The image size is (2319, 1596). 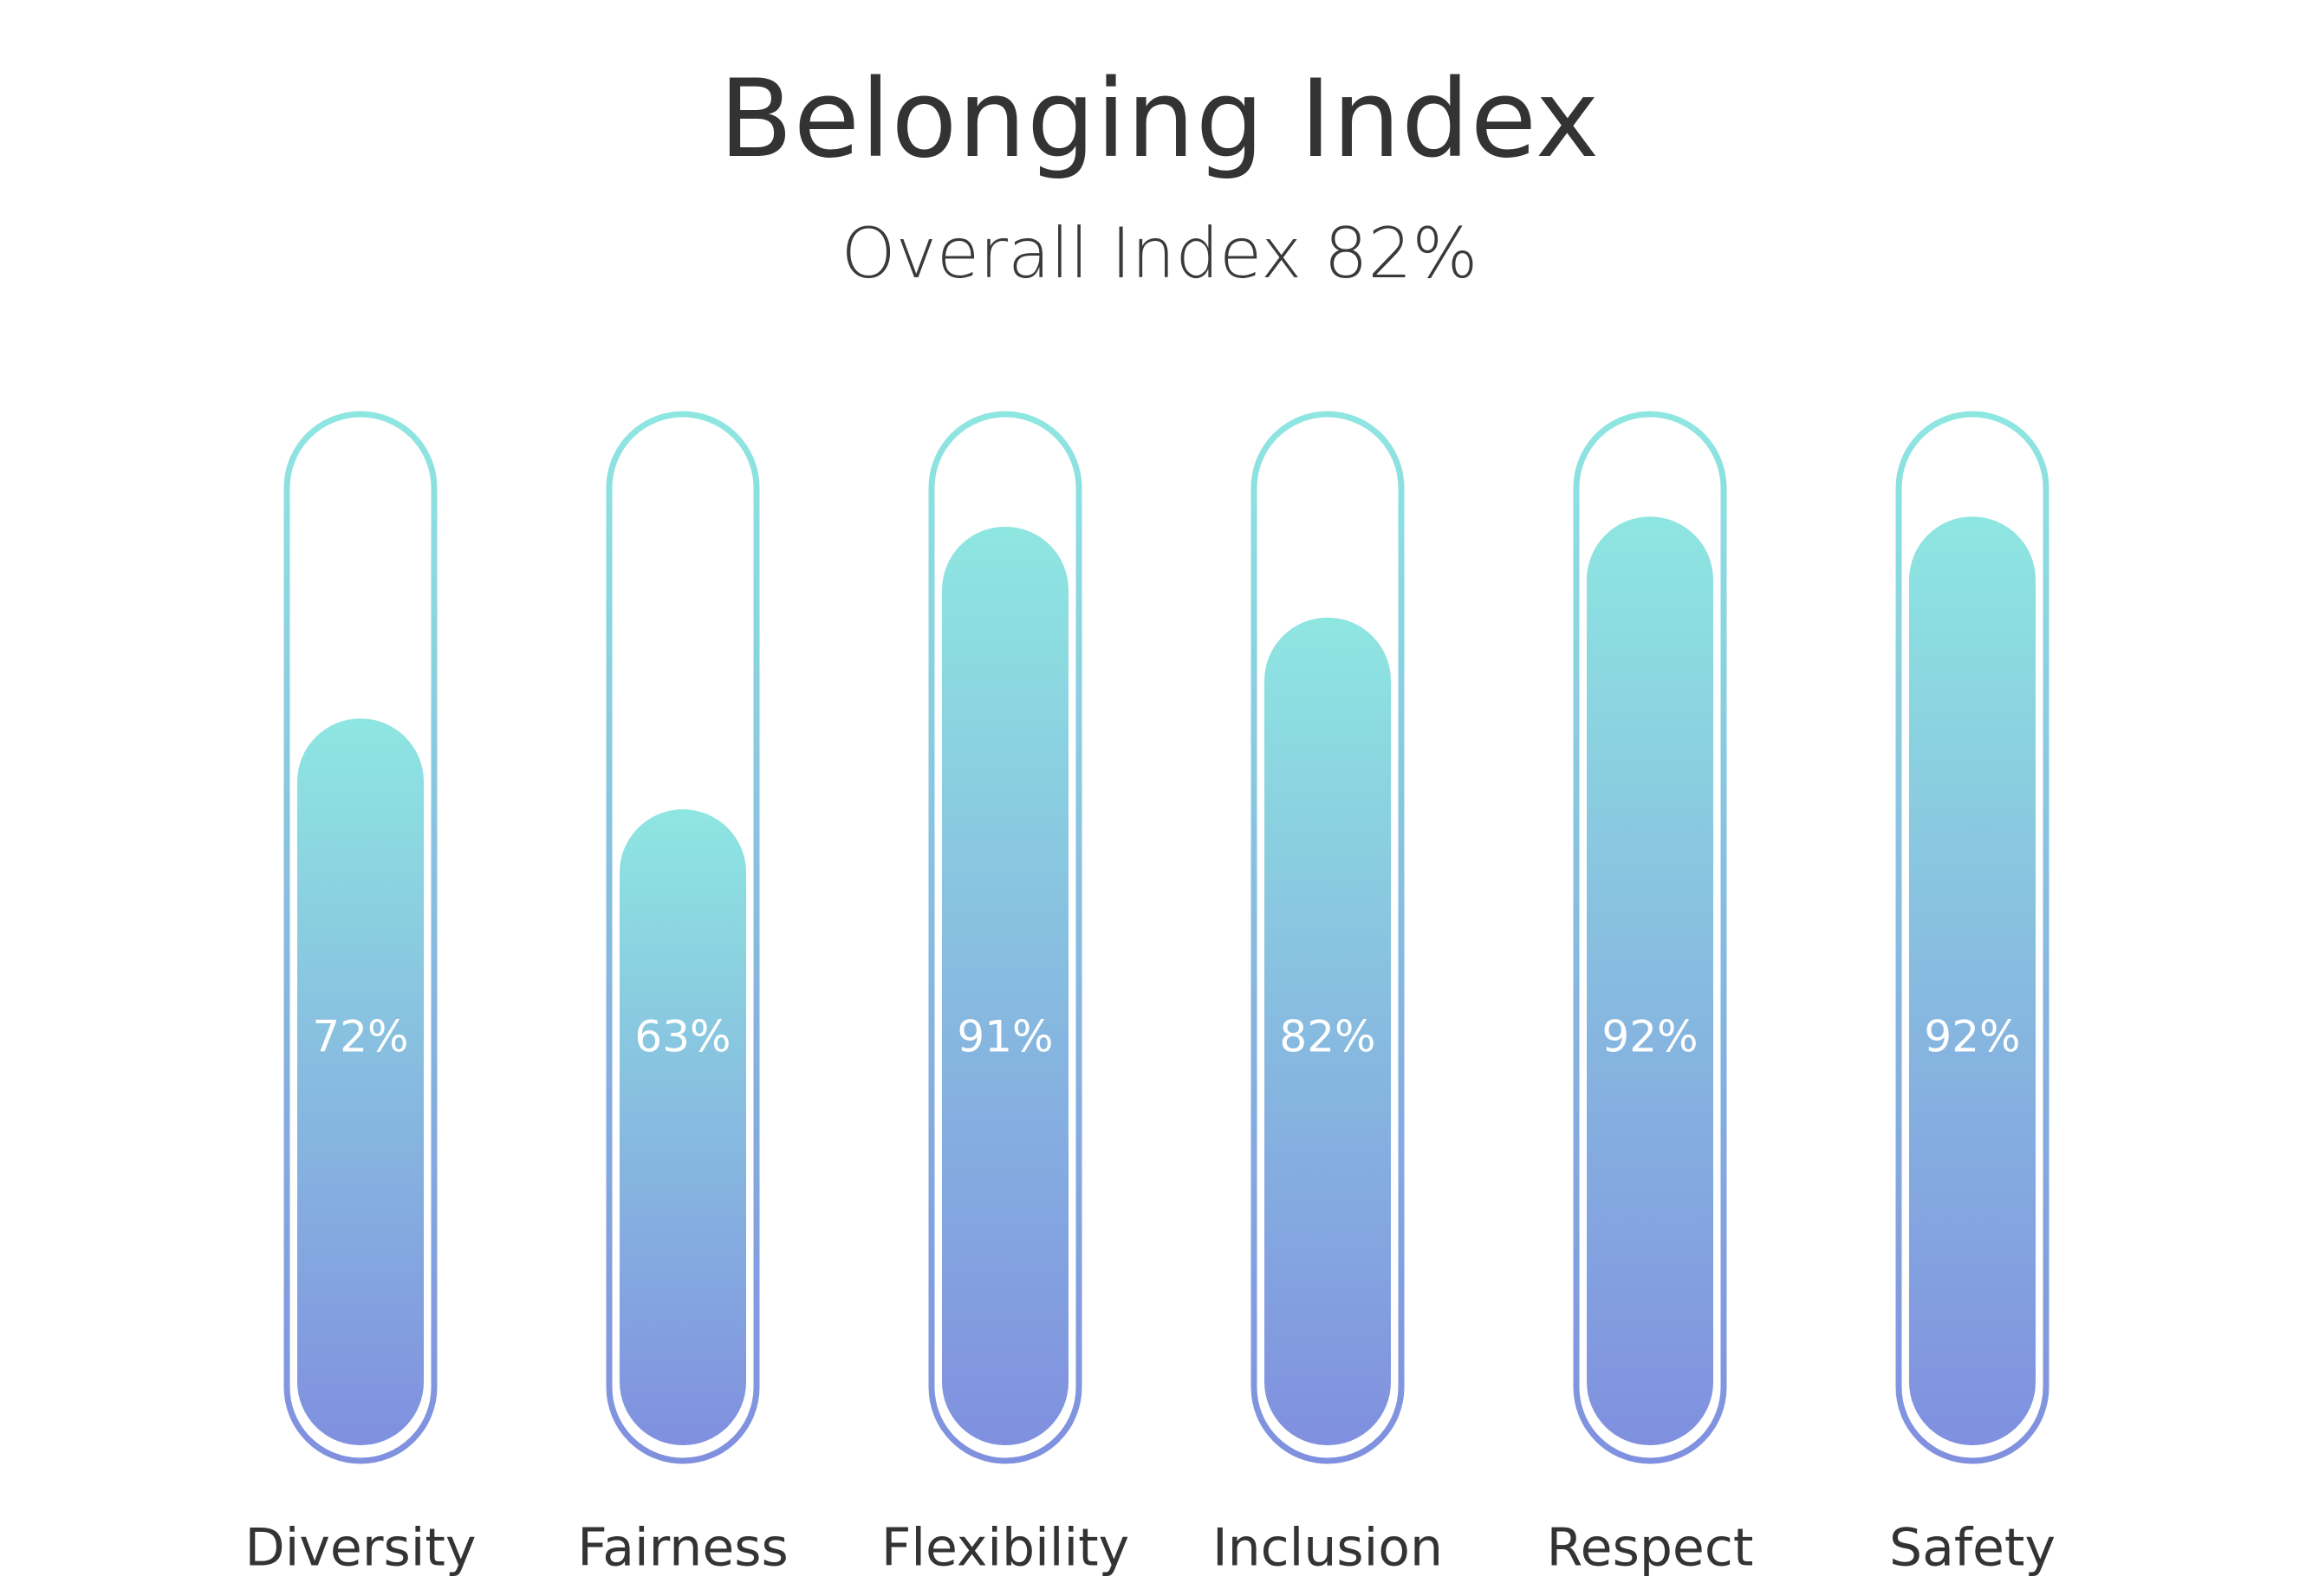 I want to click on chart-title: Belonging Index, so click(x=1159, y=119).